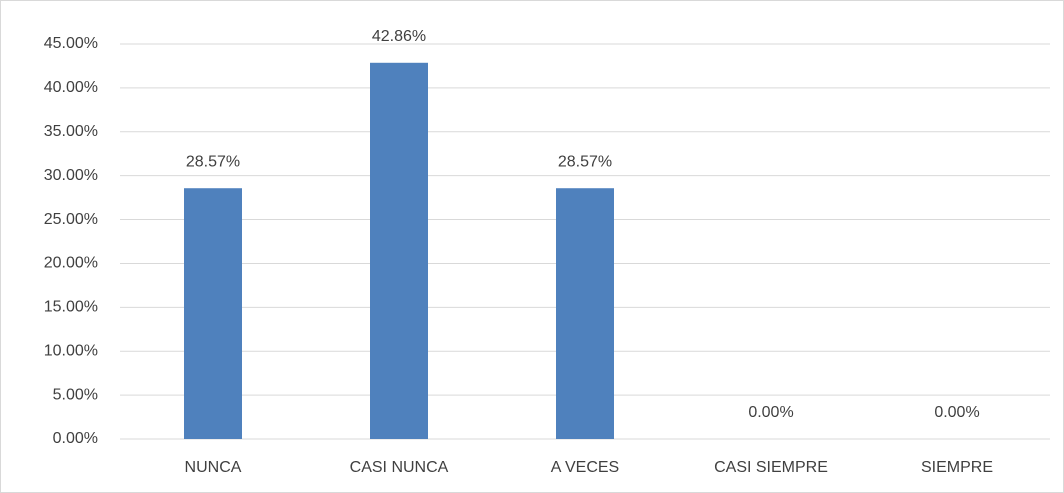 The image size is (1064, 493). What do you see at coordinates (71, 43) in the screenshot?
I see `y-tick-label: 45.00%` at bounding box center [71, 43].